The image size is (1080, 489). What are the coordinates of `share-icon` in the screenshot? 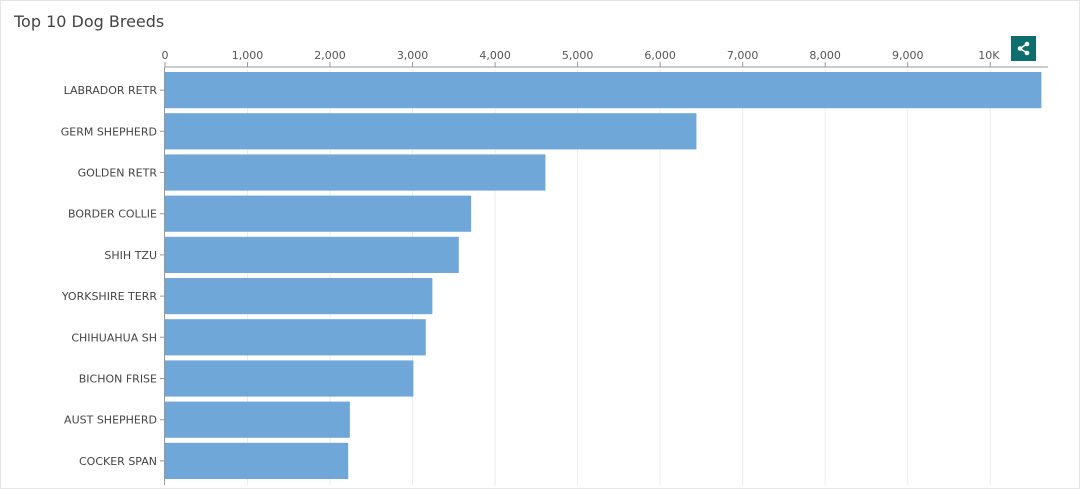 It's located at (1023, 48).